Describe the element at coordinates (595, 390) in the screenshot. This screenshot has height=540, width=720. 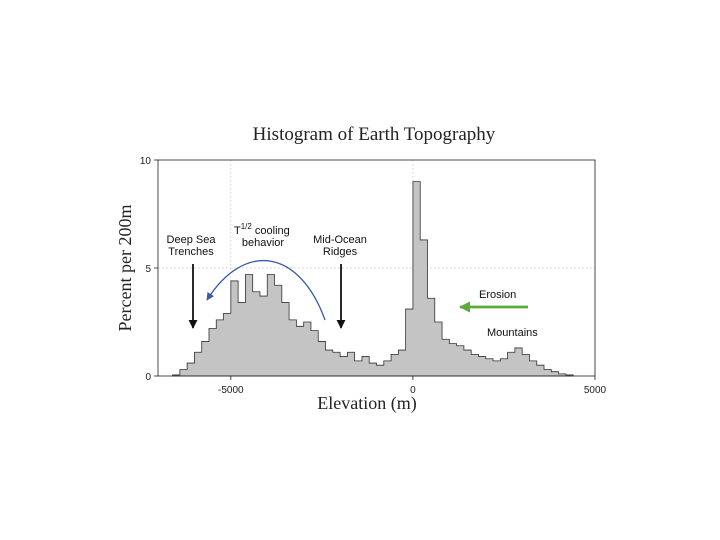
I see `x-tick-label: 5000` at that location.